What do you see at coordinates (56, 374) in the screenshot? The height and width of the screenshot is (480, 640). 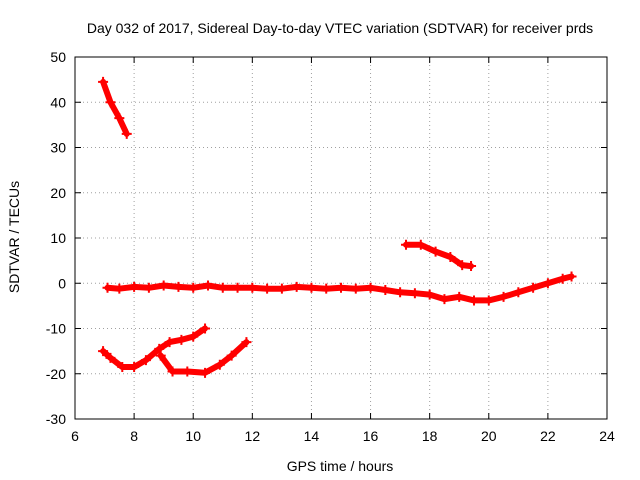 I see `y-tick-label: -20` at bounding box center [56, 374].